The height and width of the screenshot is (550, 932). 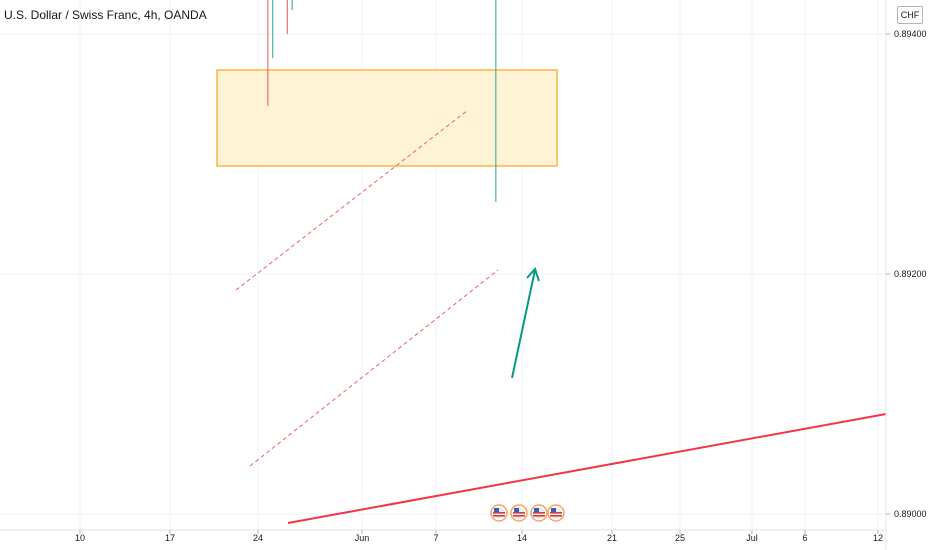 I want to click on support-zone, so click(x=387, y=118).